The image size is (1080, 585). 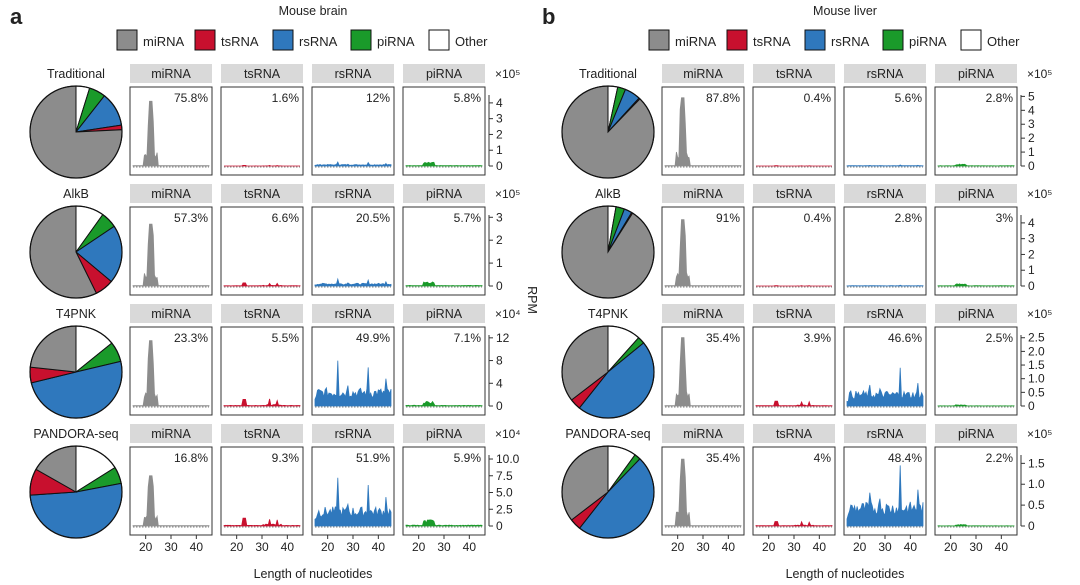 I want to click on histogram-rsrna, so click(x=885, y=165).